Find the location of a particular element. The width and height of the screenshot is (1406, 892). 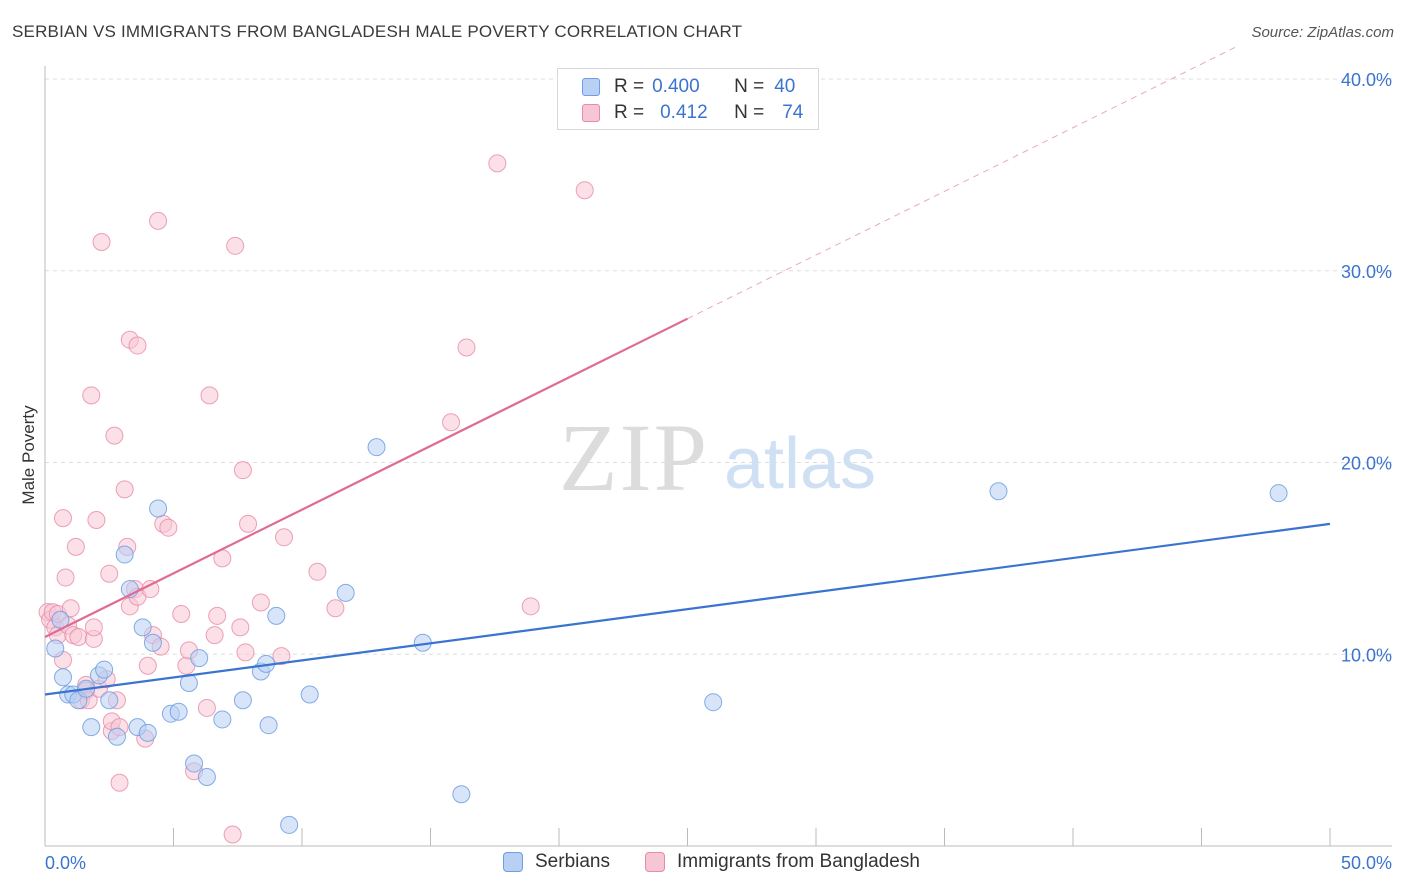

correlation-legend: R = 0.400 N = 40 R = 0.412 N = 74 is located at coordinates (688, 99).